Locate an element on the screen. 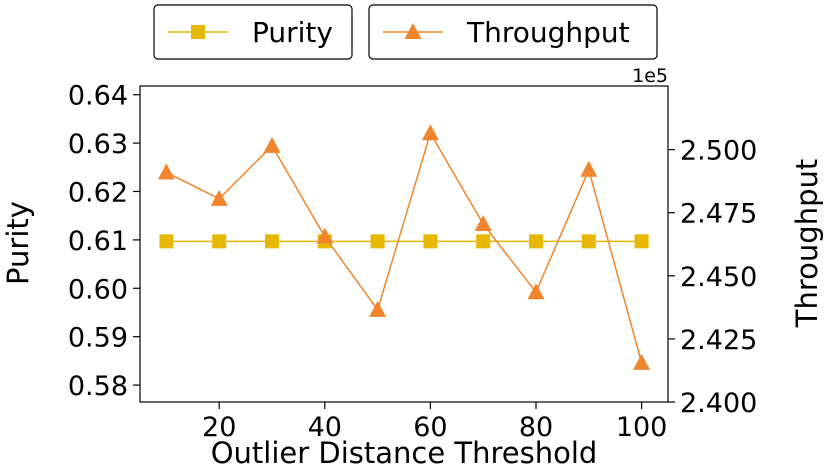 The height and width of the screenshot is (476, 830). right-y-axis-title: Throughput is located at coordinates (807, 243).